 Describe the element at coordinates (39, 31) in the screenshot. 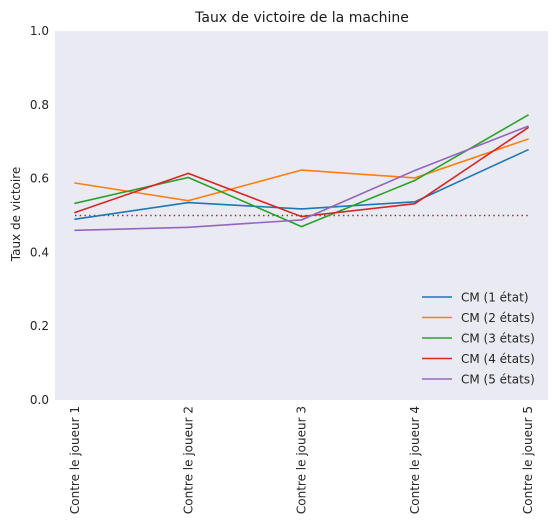

I see `y-tick-label: 1.0` at that location.